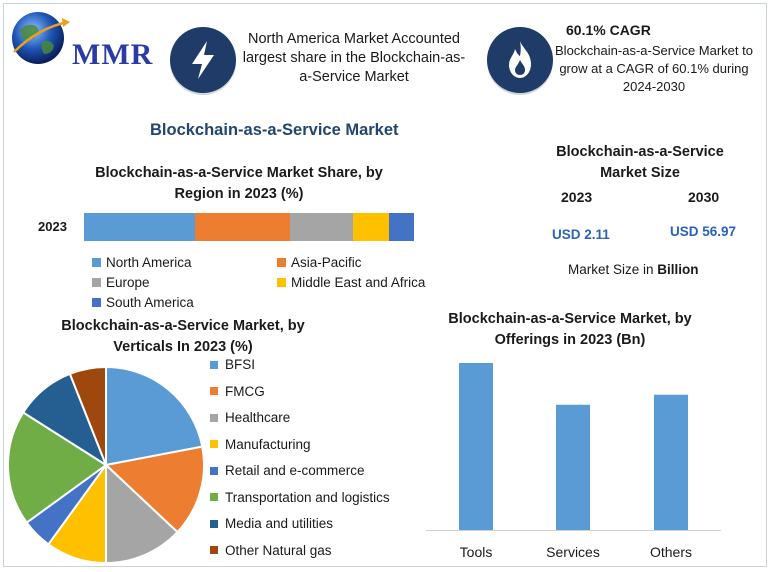  What do you see at coordinates (476, 446) in the screenshot?
I see `bar-tools` at bounding box center [476, 446].